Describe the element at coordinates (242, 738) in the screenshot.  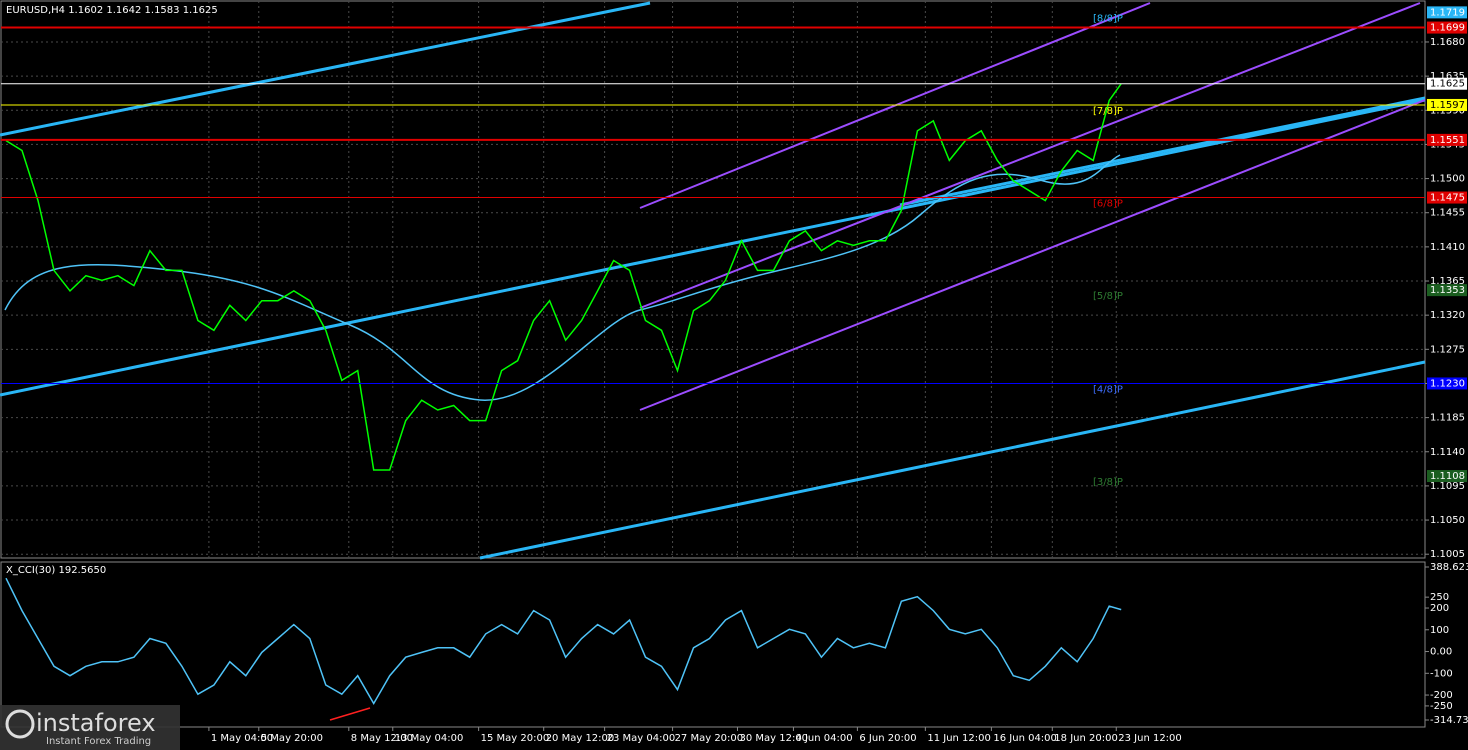
I see `x-tick-label: 1 May 04:00` at that location.